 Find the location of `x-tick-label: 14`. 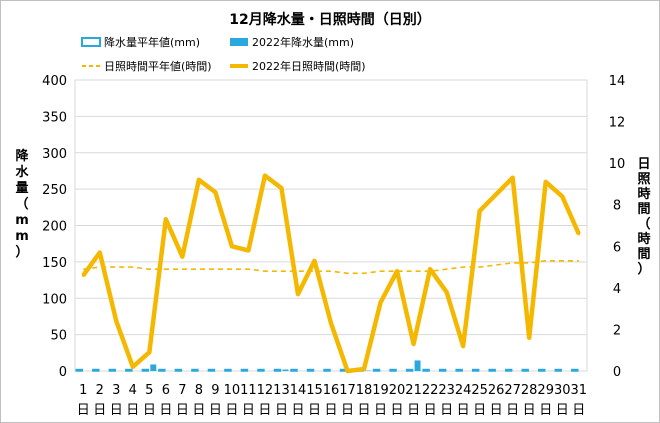

x-tick-label: 14 is located at coordinates (298, 390).